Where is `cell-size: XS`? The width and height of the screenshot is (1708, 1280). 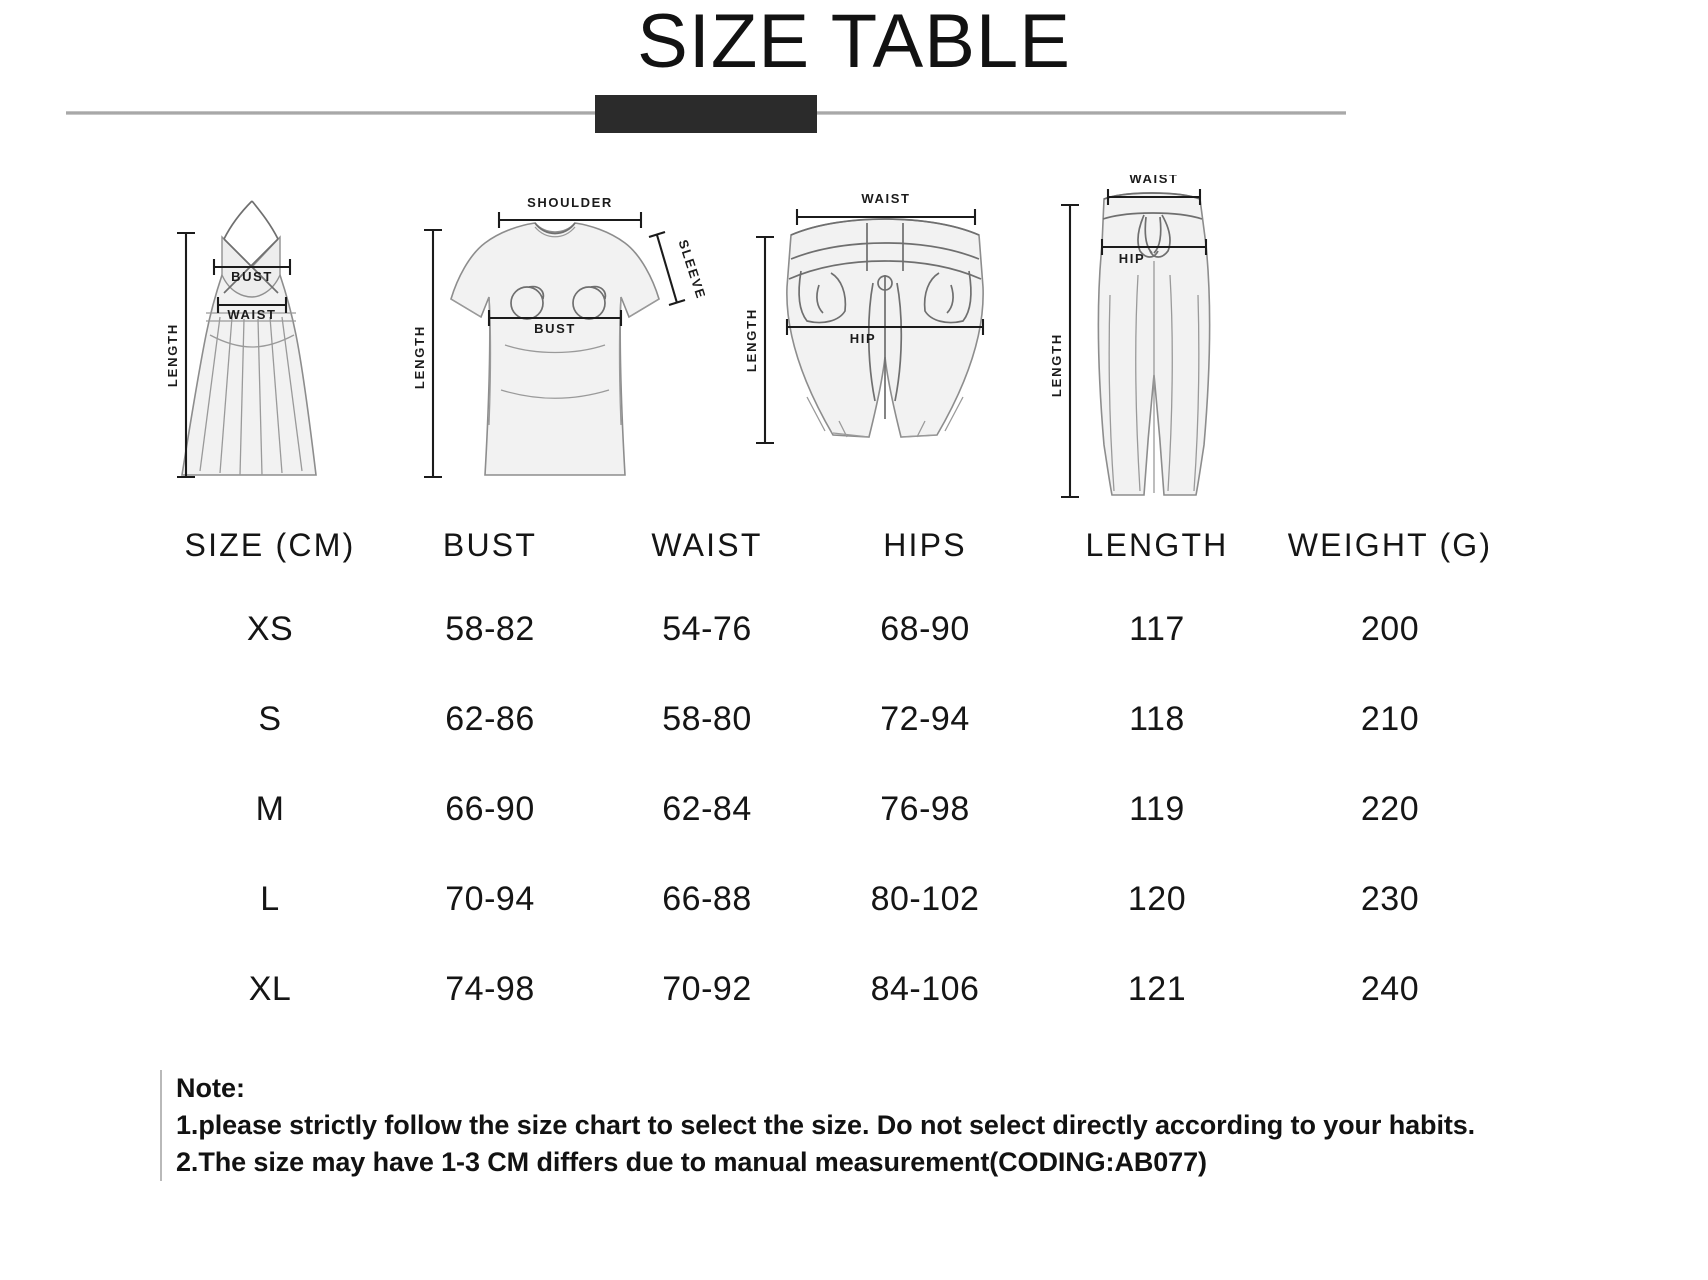 cell-size: XS is located at coordinates (270, 629).